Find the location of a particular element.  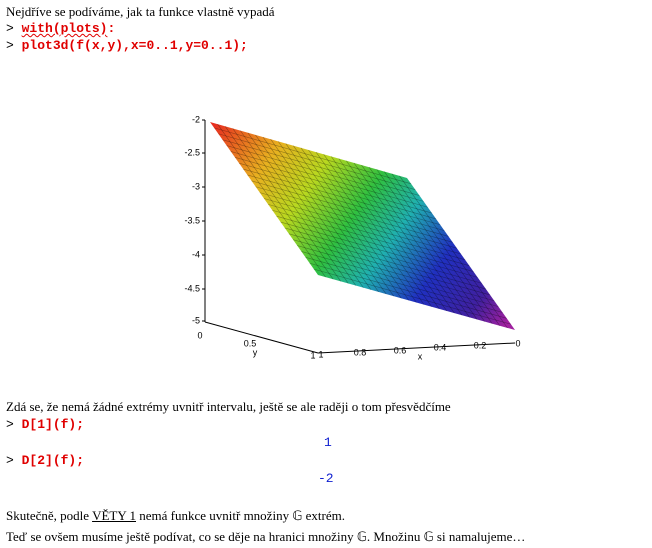

x-tick-label: 0 is located at coordinates (517, 343).